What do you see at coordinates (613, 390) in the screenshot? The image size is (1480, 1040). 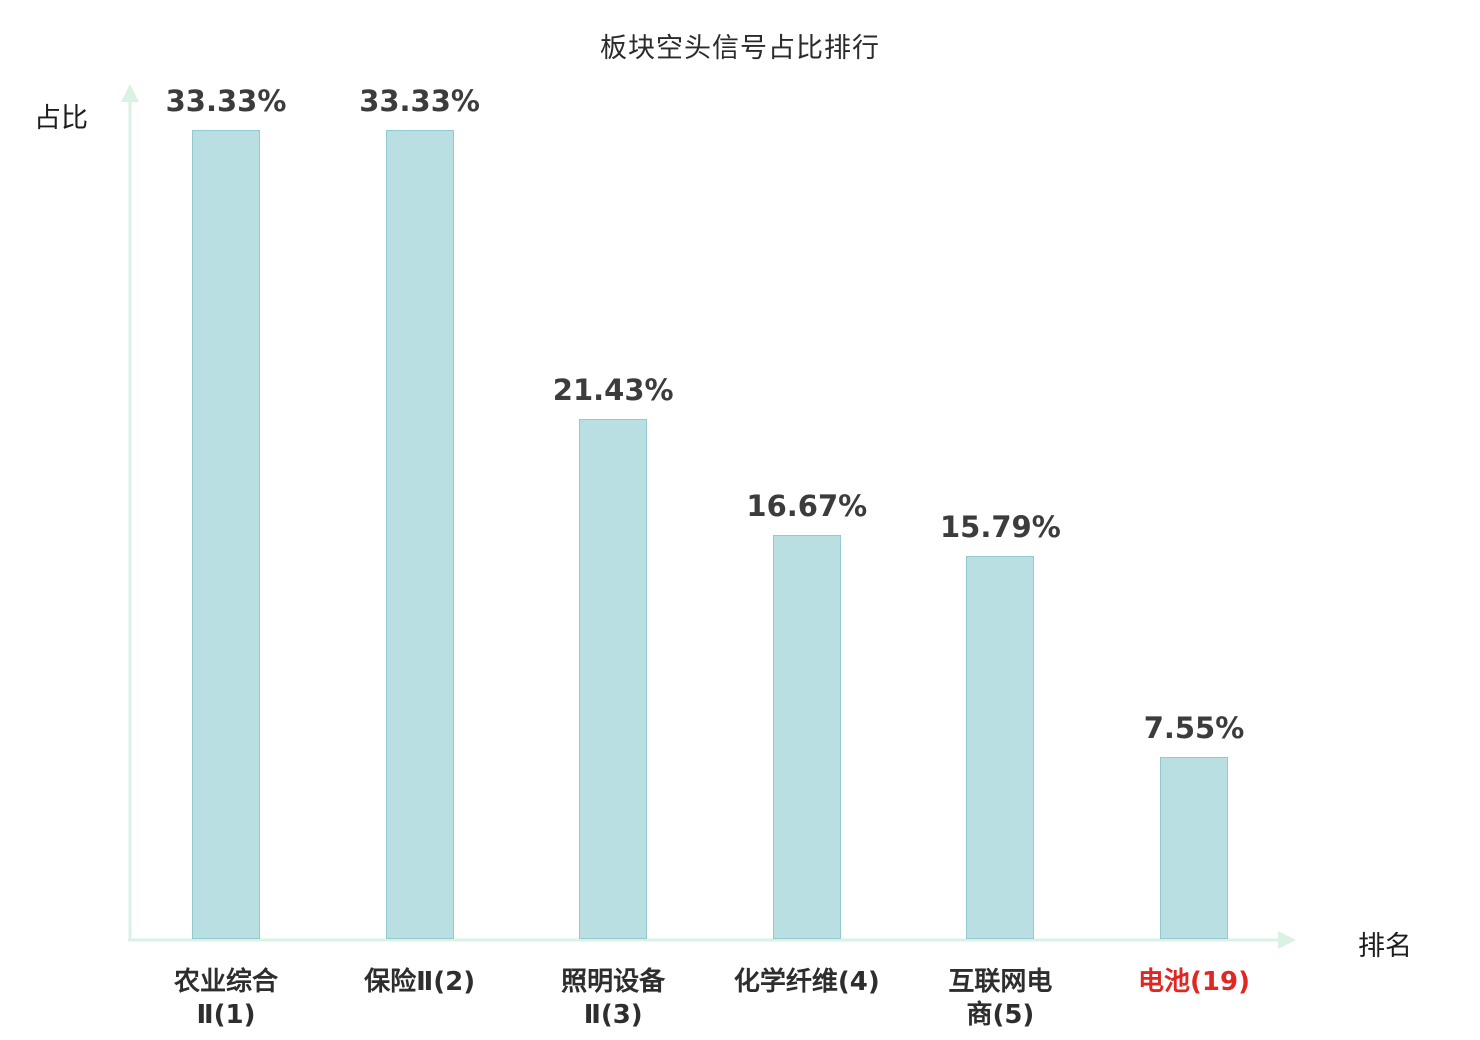 I see `bar-value-label: 21.43%` at bounding box center [613, 390].